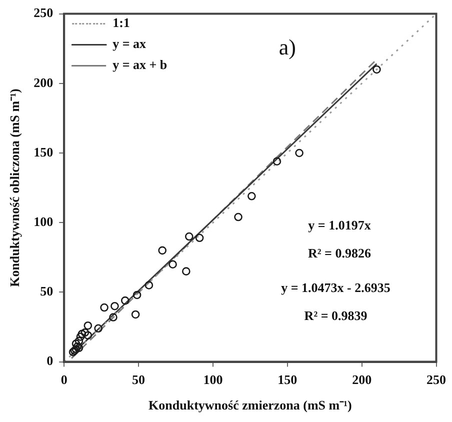  What do you see at coordinates (14, 187) in the screenshot?
I see `y-axis-title: Konduktywność obliczona (mS m⁻¹)` at bounding box center [14, 187].